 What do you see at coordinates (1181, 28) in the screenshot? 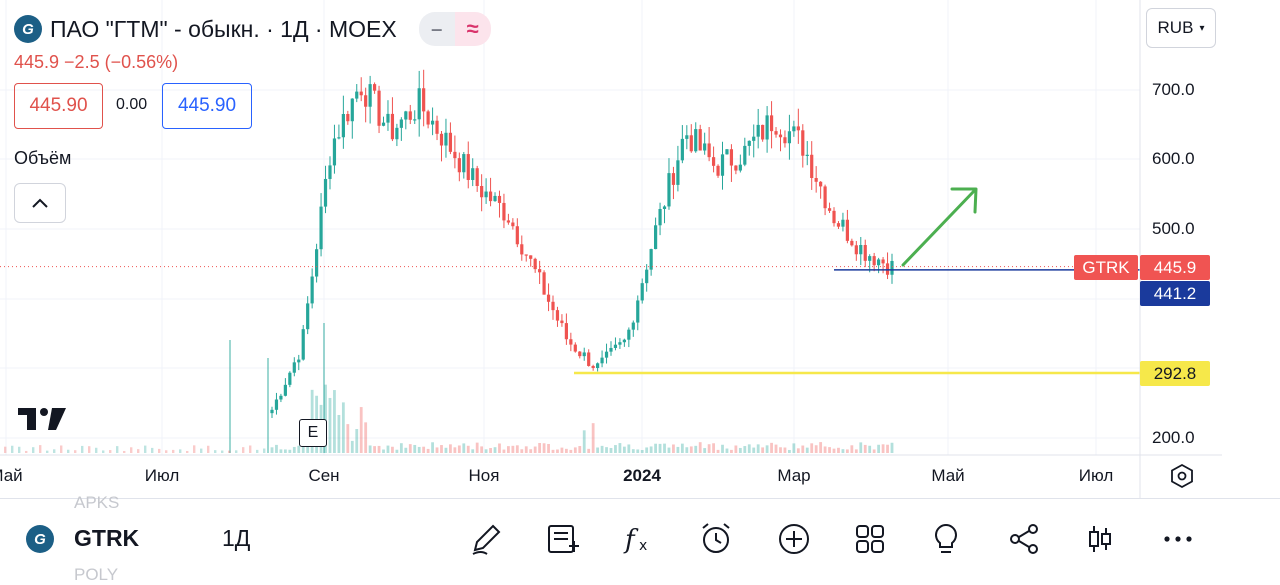
I see `currency-select: RUB ▾` at bounding box center [1181, 28].